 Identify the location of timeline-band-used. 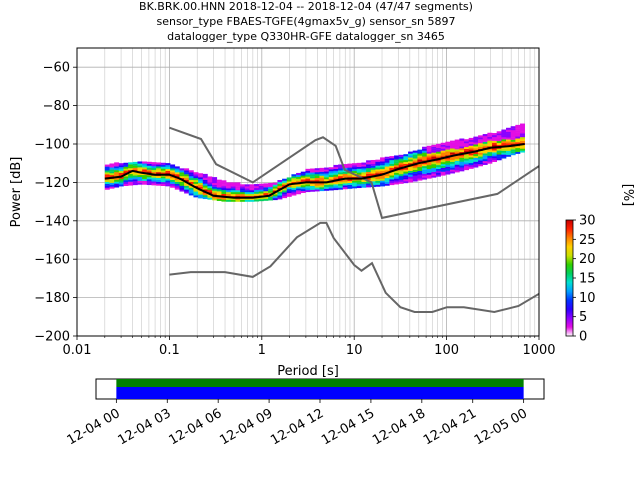
(320, 383).